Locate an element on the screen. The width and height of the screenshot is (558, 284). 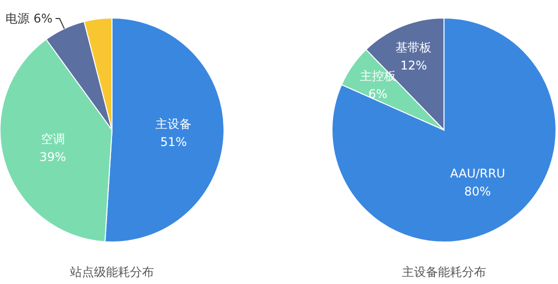
slice-label: 基带板 is located at coordinates (414, 47).